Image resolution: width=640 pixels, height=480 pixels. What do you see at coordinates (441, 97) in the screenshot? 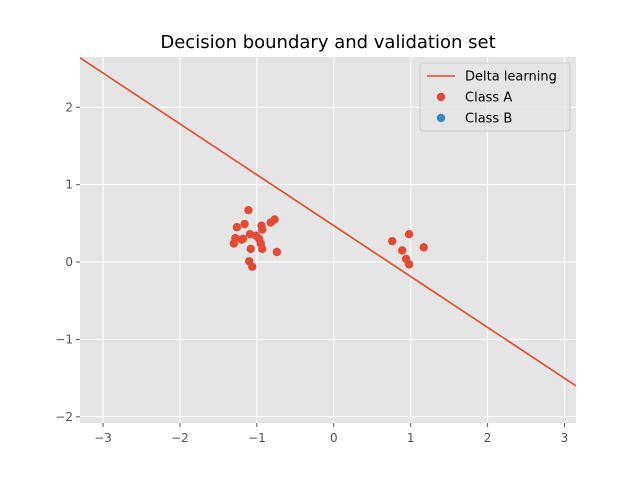
I see `legend-marker-class-a` at bounding box center [441, 97].